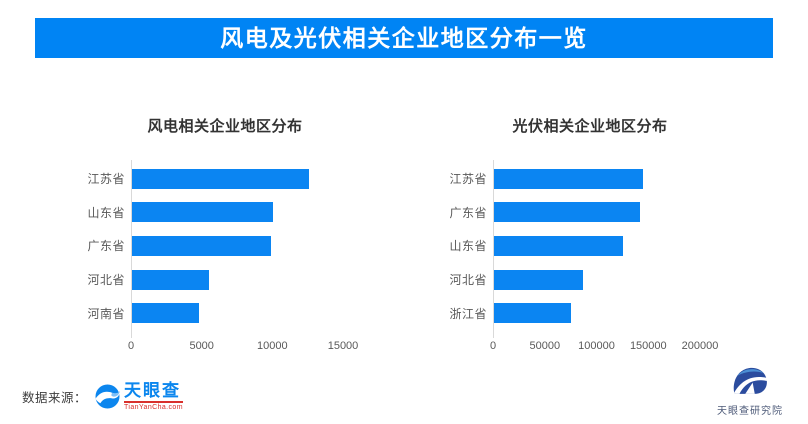 This screenshot has height=424, width=808. I want to click on x-axis-ticks: 0 50000 100000 150000 200000, so click(590, 347).